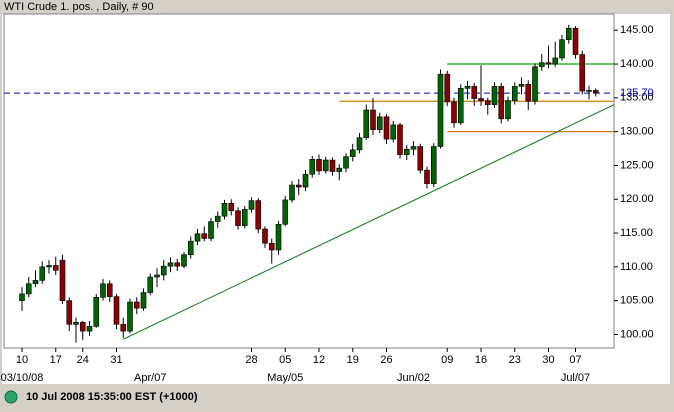 This screenshot has width=674, height=412. Describe the element at coordinates (56, 360) in the screenshot. I see `x-tick-label: 17` at that location.